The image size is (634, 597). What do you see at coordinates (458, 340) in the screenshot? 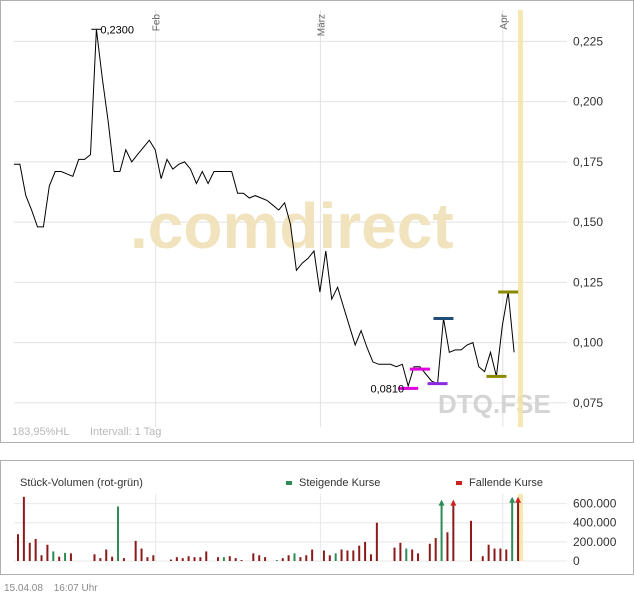
I see `marker-group` at bounding box center [458, 340].